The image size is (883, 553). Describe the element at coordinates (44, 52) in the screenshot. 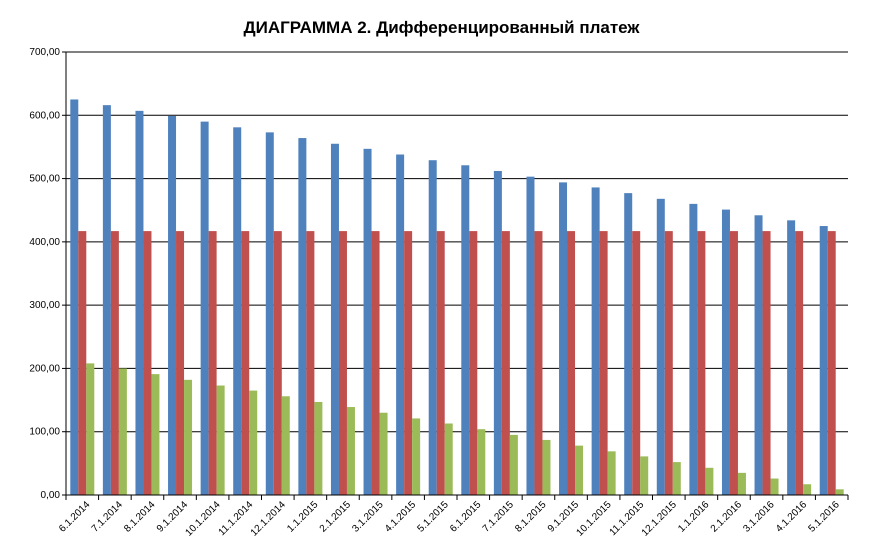

I see `y-tick-label: 700,00` at that location.